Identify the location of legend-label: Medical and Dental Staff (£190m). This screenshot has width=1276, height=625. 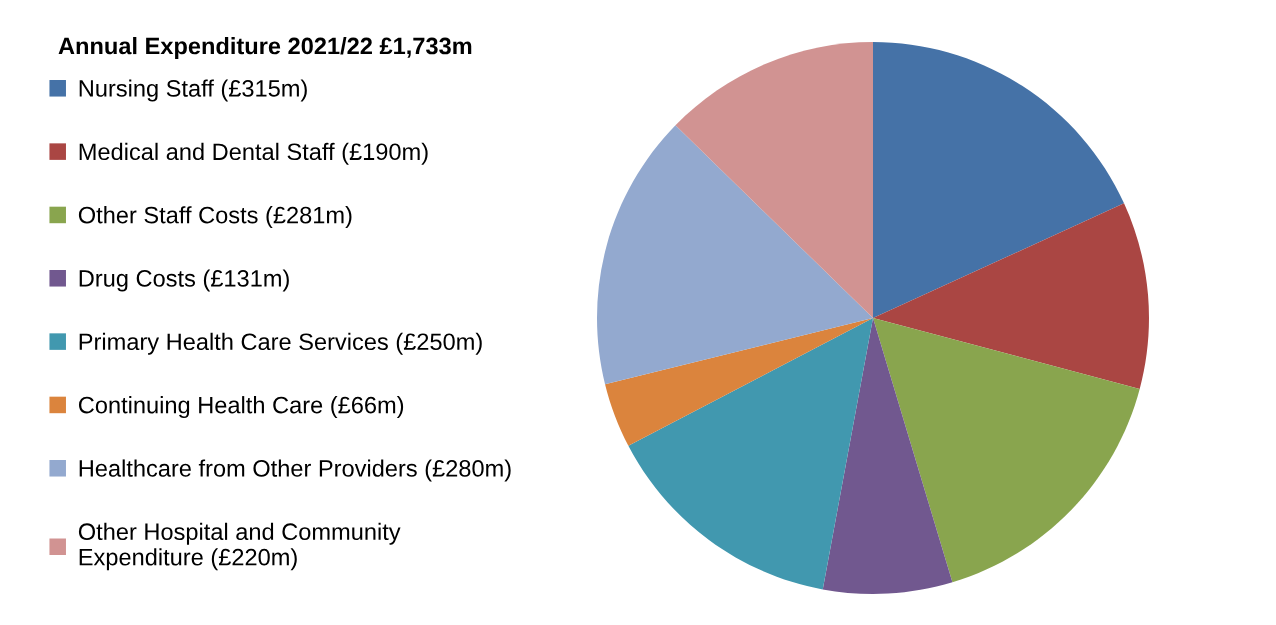
(253, 153).